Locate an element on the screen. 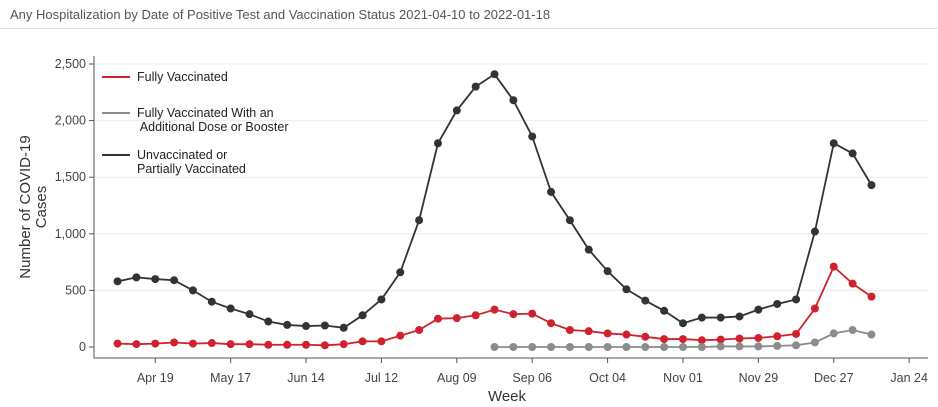 The width and height of the screenshot is (938, 407). legend-label: Fully Vaccinated is located at coordinates (182, 77).